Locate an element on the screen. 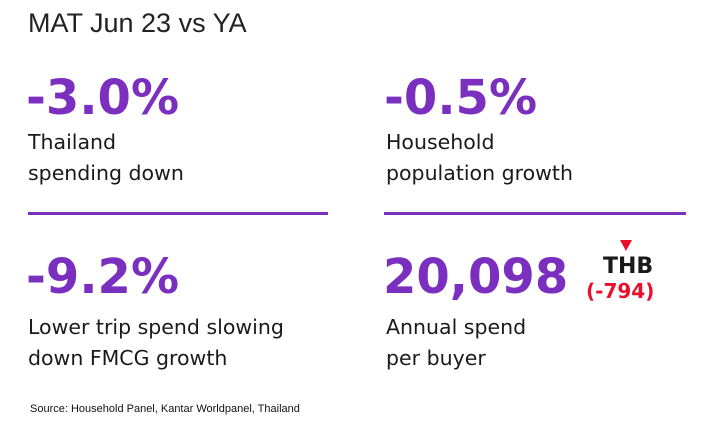 The width and height of the screenshot is (721, 429). stat-label-line1: Lower trip spend slowing is located at coordinates (156, 327).